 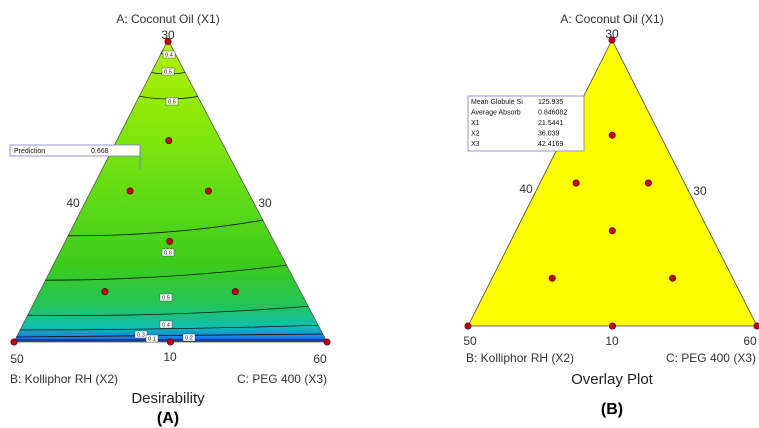 I want to click on a-vertex-top-label: A: Coconut Oil (X1), so click(x=167, y=19).